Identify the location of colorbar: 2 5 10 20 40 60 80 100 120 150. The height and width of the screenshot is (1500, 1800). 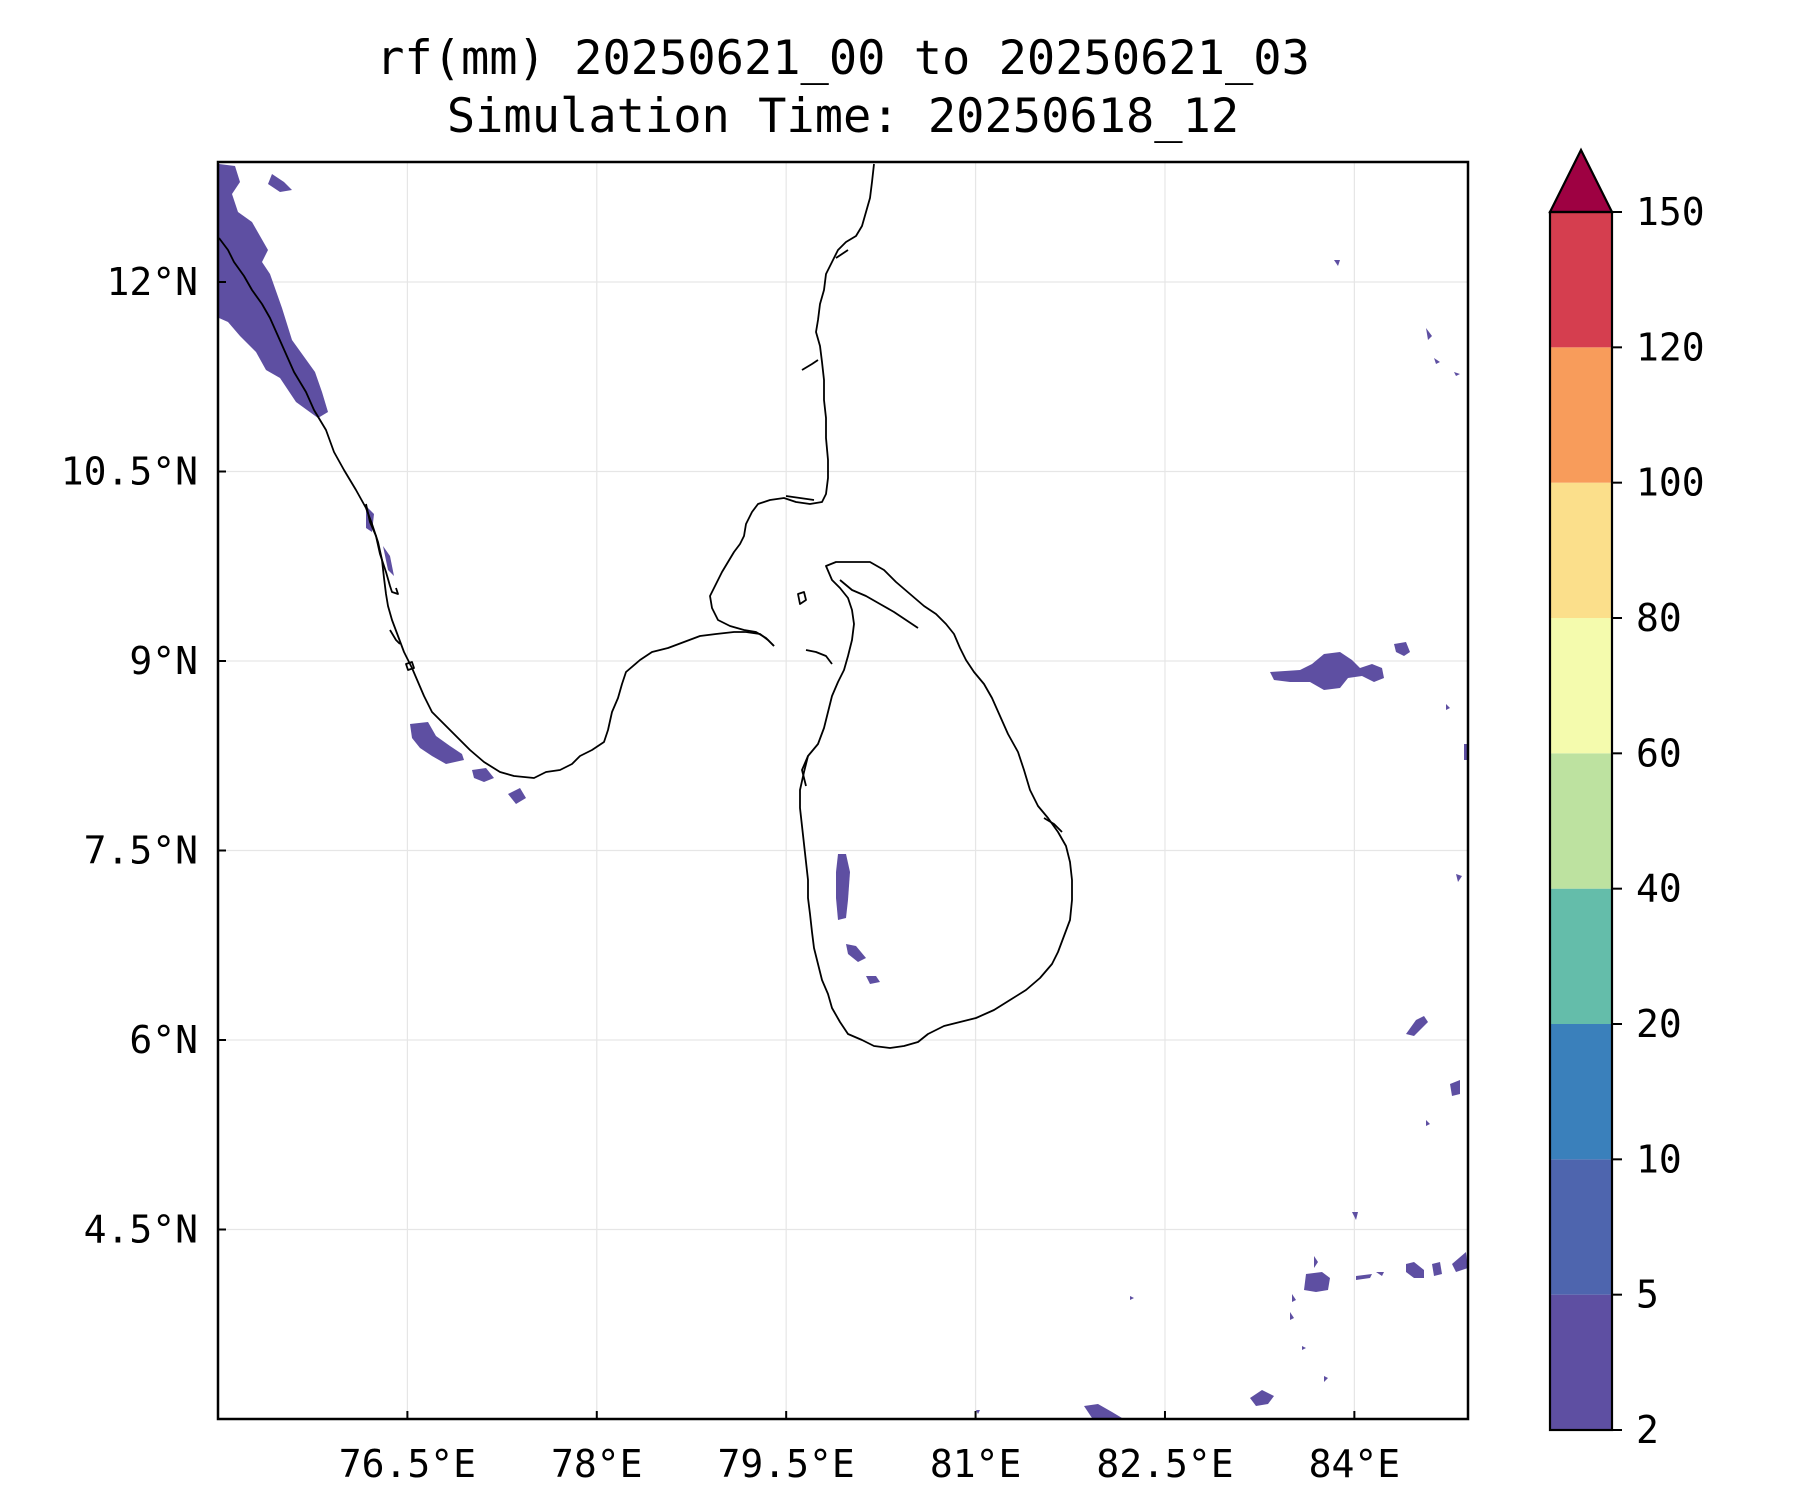
(1626, 799).